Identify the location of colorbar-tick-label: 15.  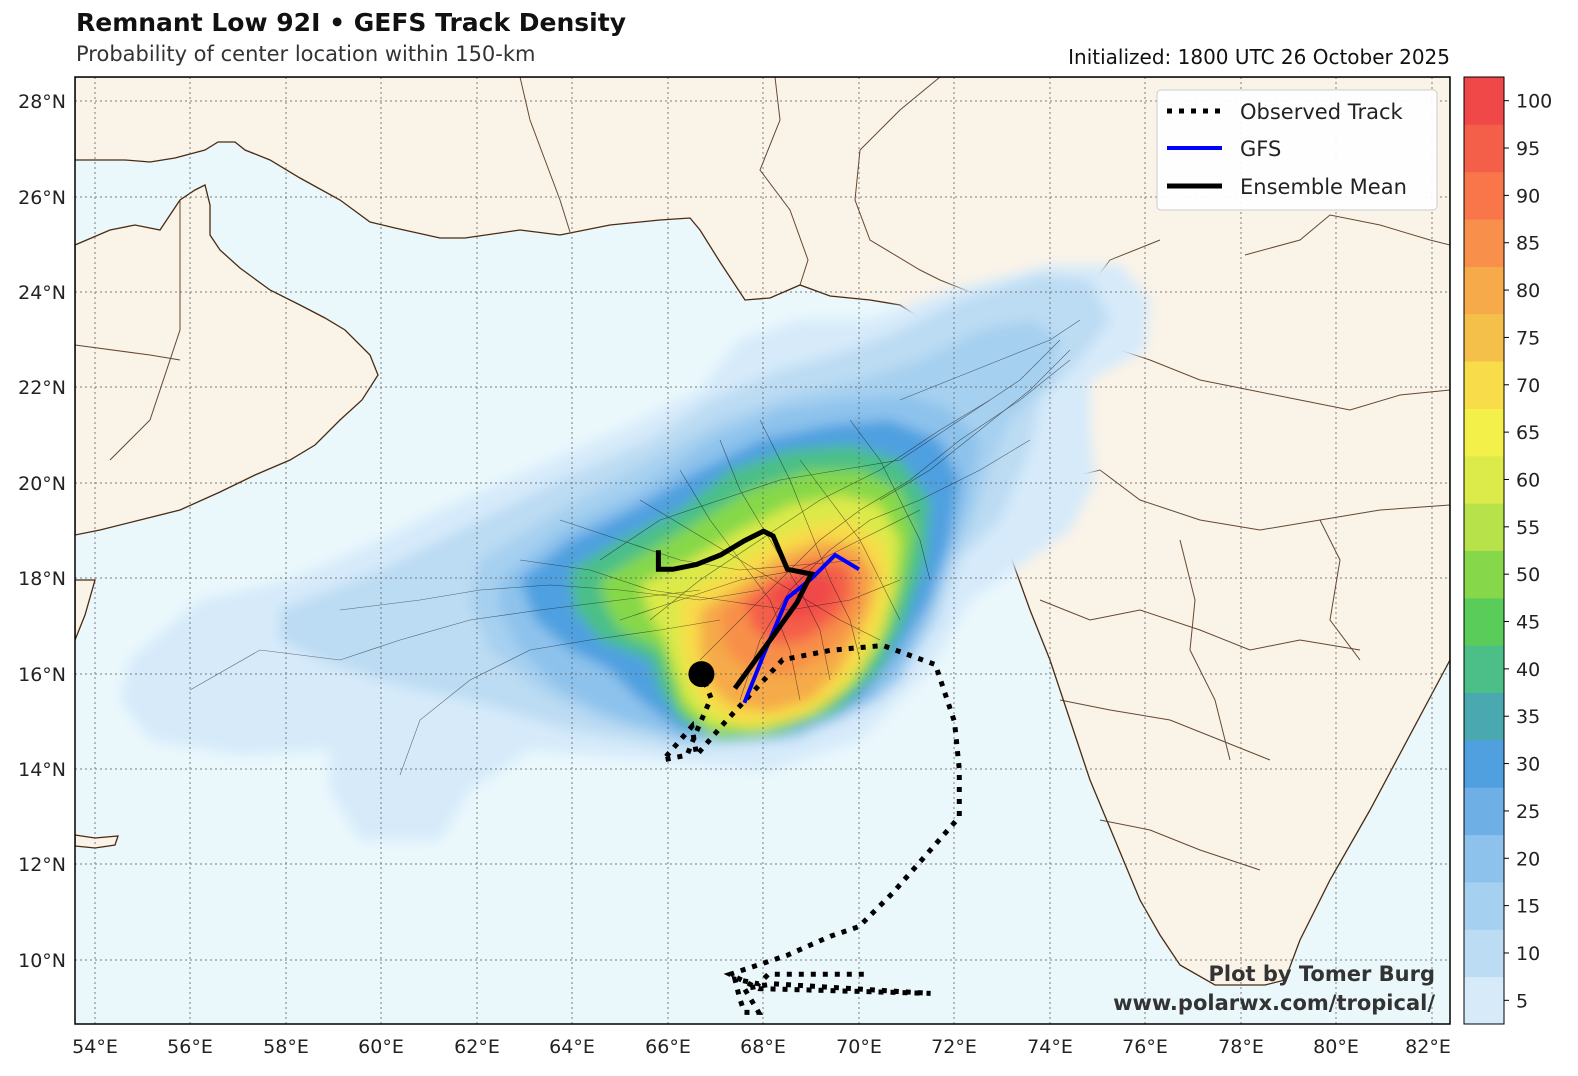
(1528, 907).